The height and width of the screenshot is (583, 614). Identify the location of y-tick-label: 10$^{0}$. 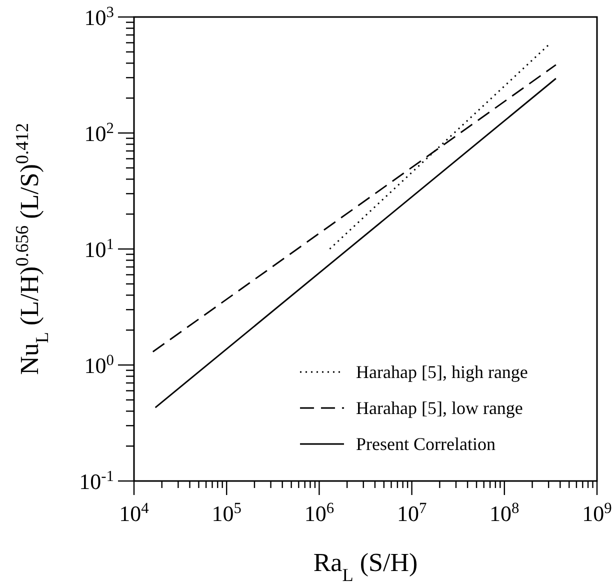
(99, 365).